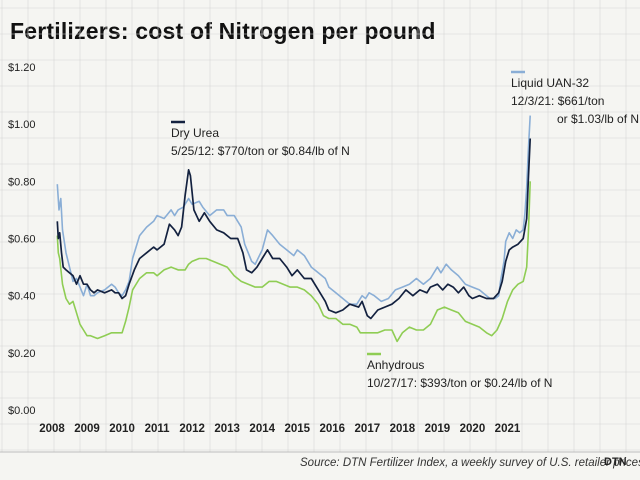 This screenshot has height=480, width=640. Describe the element at coordinates (22, 68) in the screenshot. I see `y-tick-label: $1.20` at that location.